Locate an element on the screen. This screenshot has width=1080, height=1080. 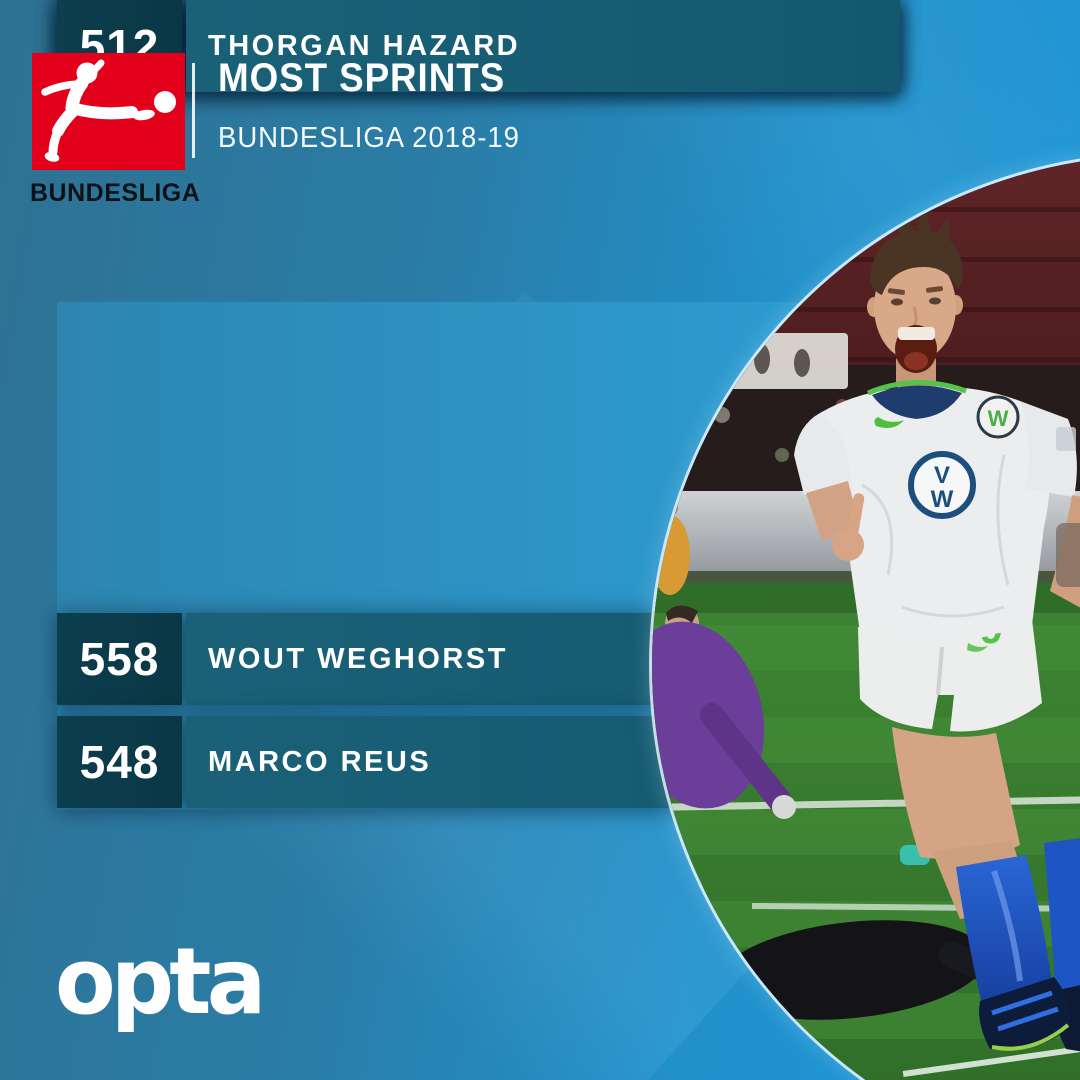
sprint-count: 558 is located at coordinates (119, 659).